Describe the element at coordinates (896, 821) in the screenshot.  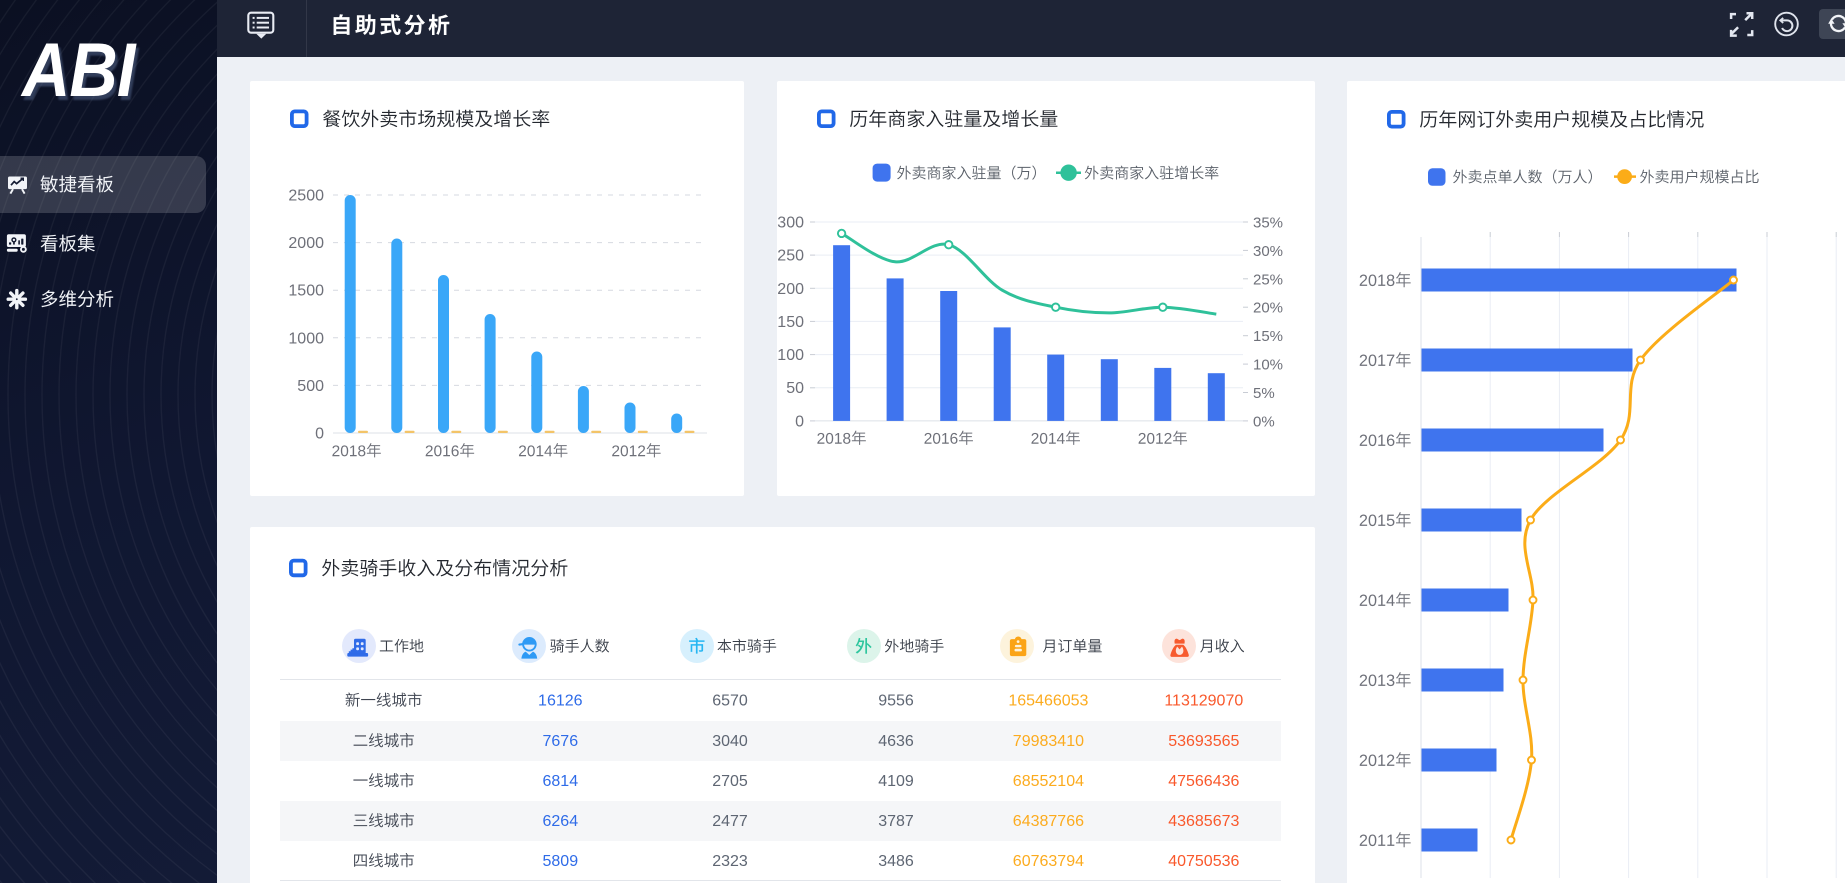
I see `svg-text: 3787` at that location.